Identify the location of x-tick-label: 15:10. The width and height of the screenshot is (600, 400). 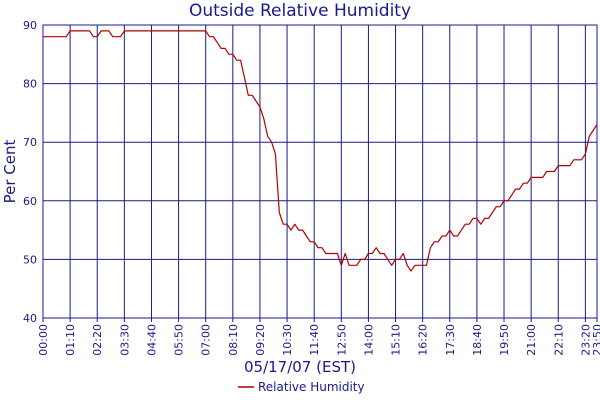
(396, 340).